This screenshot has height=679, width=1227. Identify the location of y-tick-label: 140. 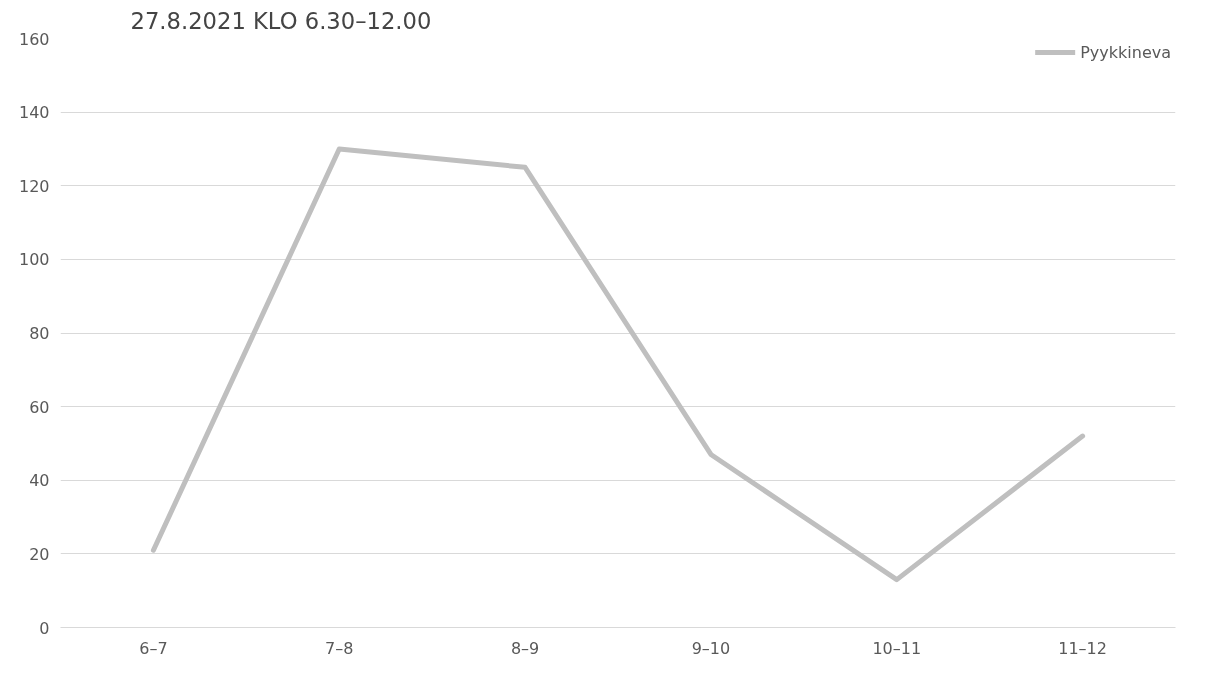
(34, 113).